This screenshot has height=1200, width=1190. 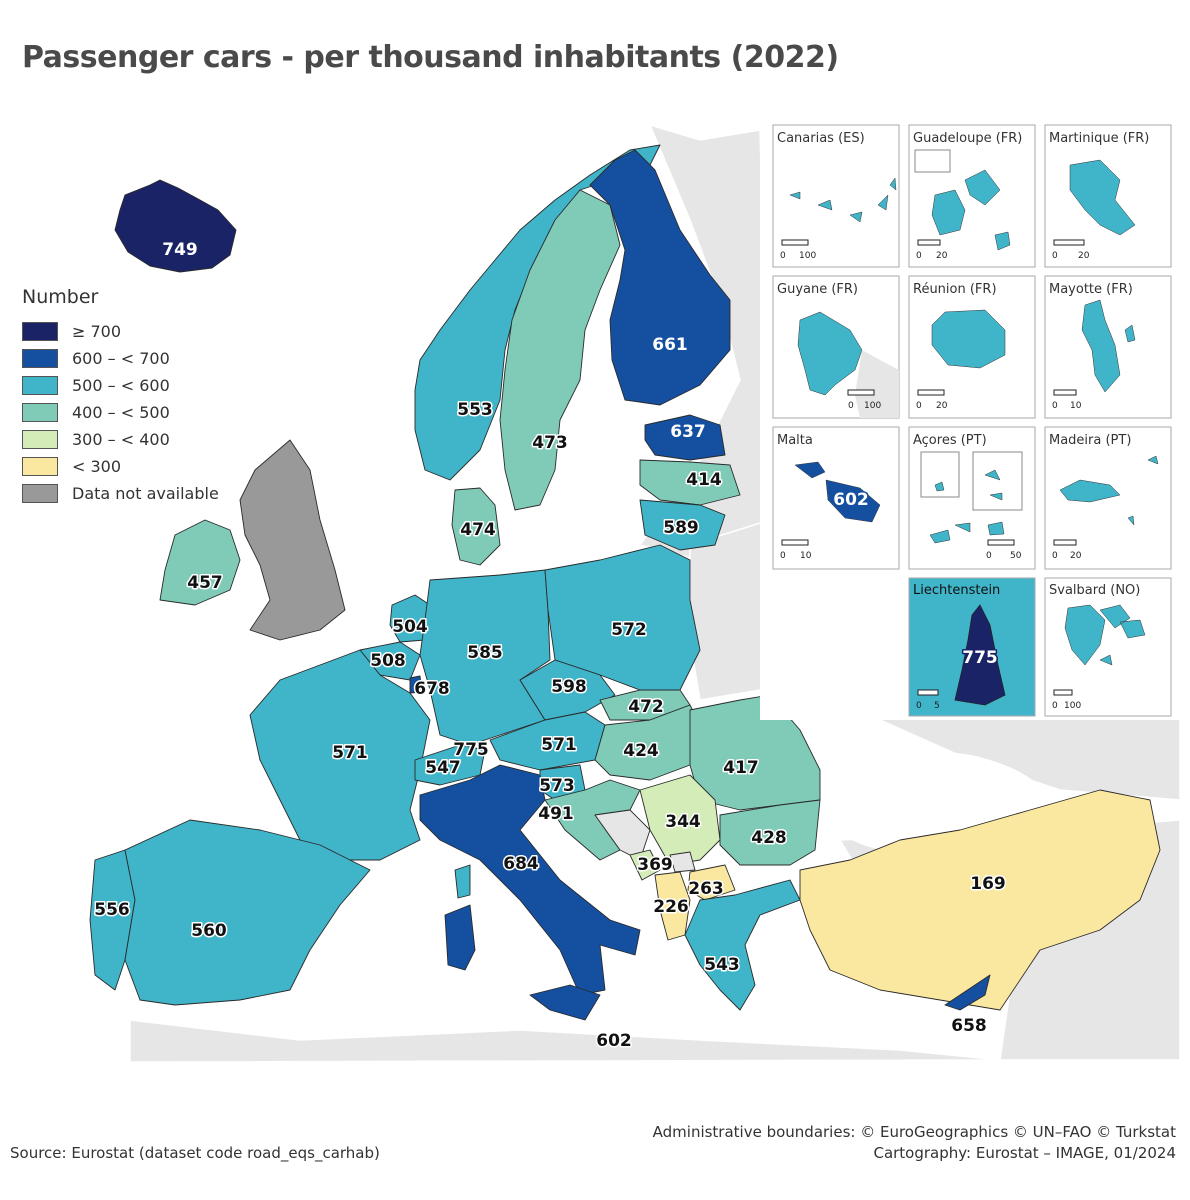 I want to click on value-label-serbia: 344, so click(x=683, y=822).